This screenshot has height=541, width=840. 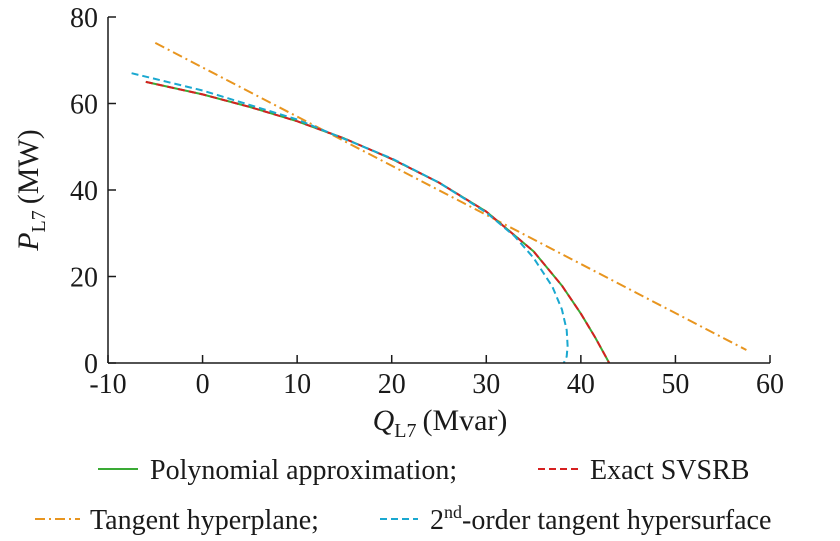 What do you see at coordinates (405, 431) in the screenshot?
I see `x-axis-sub: L7` at bounding box center [405, 431].